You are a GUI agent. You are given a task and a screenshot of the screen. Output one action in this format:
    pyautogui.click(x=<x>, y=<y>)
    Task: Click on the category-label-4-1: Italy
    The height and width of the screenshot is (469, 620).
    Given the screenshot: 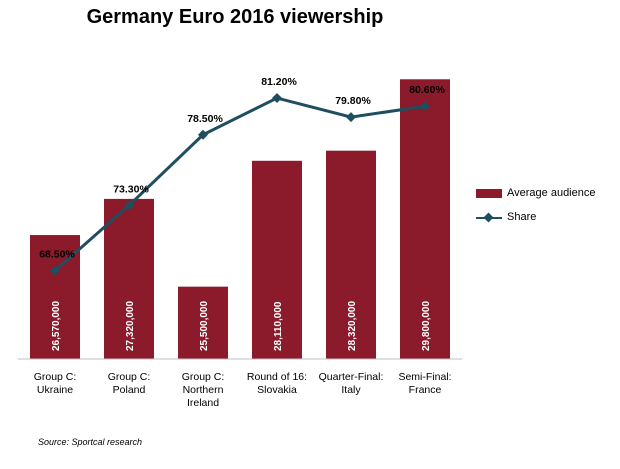 What is the action you would take?
    pyautogui.click(x=351, y=390)
    